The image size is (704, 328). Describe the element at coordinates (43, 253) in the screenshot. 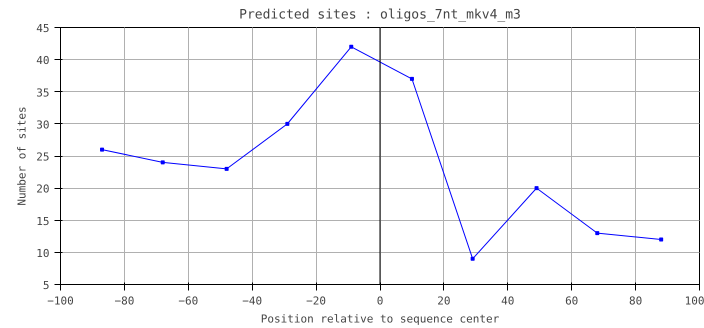

I see `y-tick-label: 10` at that location.